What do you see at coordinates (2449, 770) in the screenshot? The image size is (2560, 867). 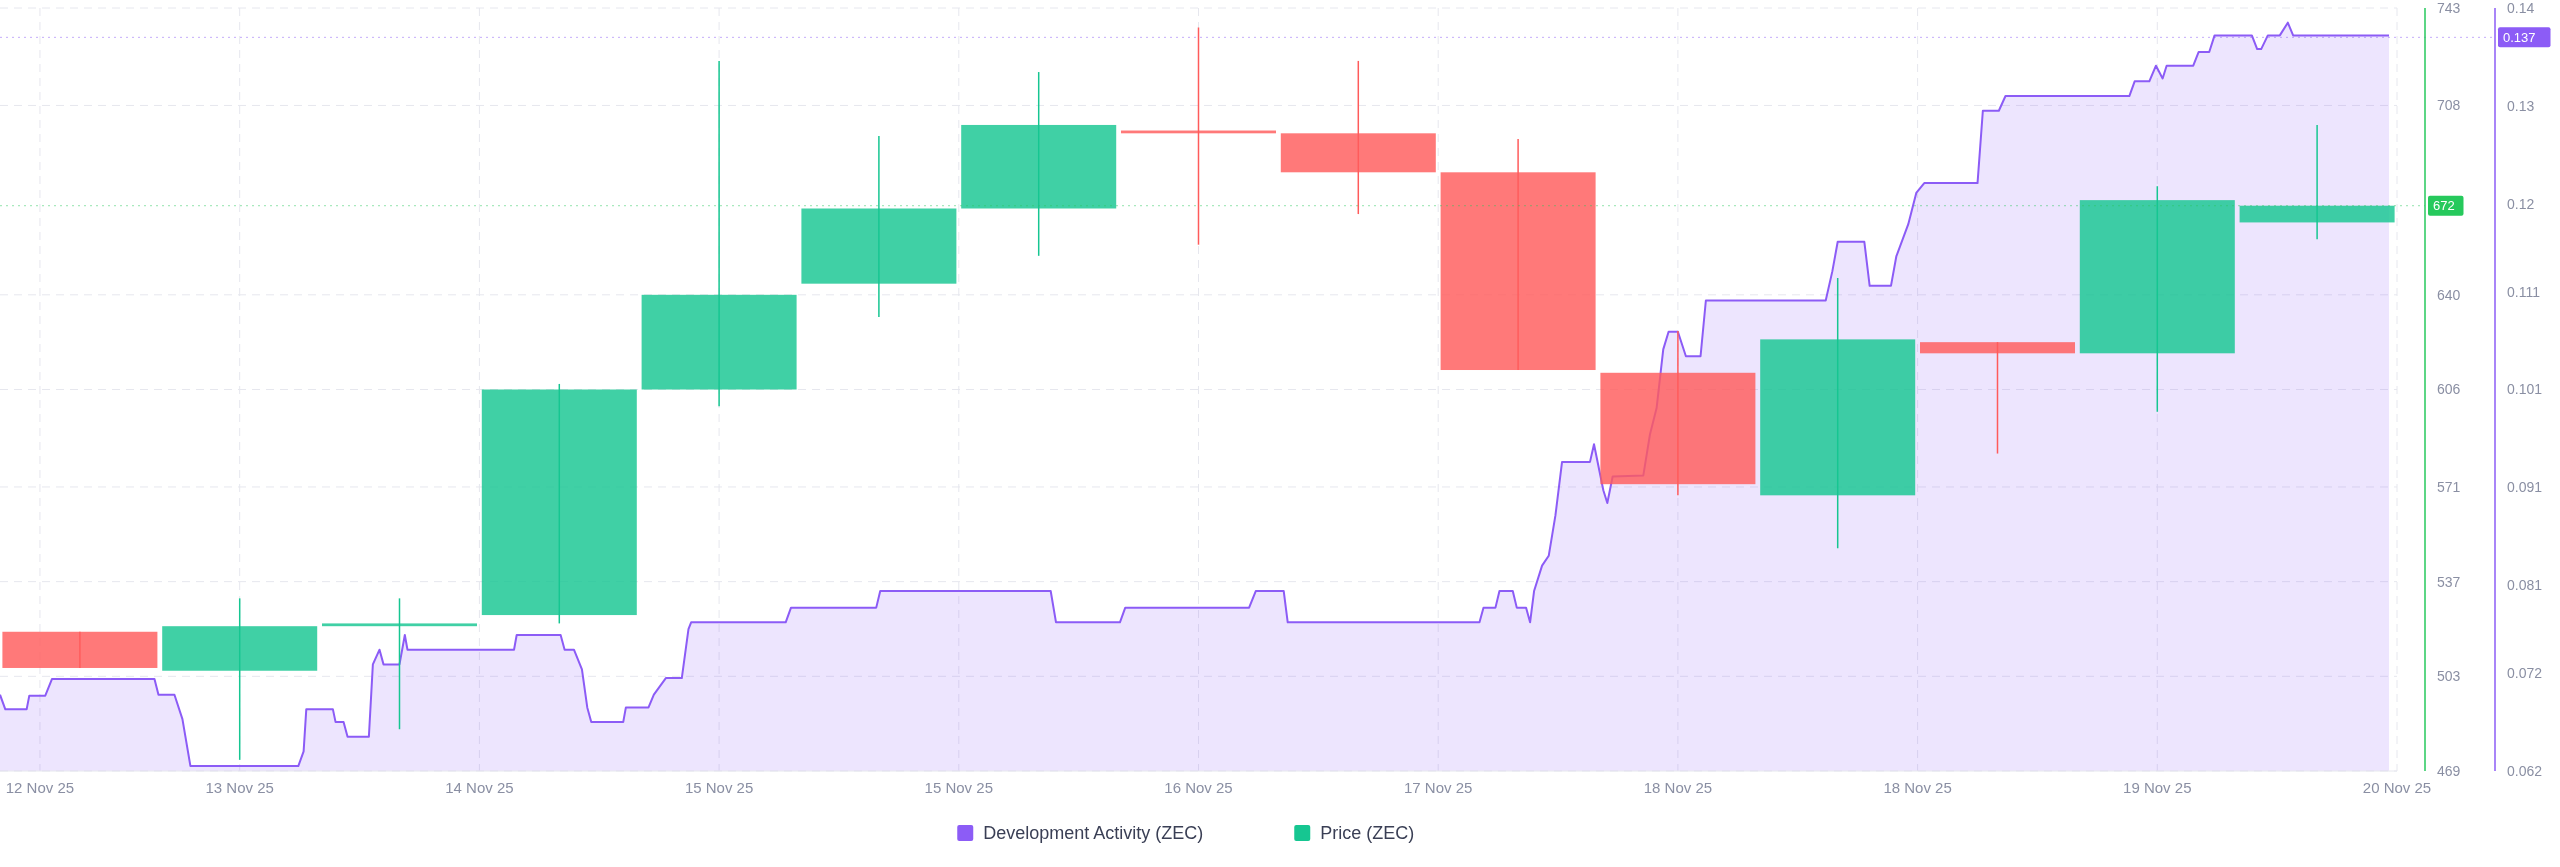 I see `y-tick-label: 469` at bounding box center [2449, 770].